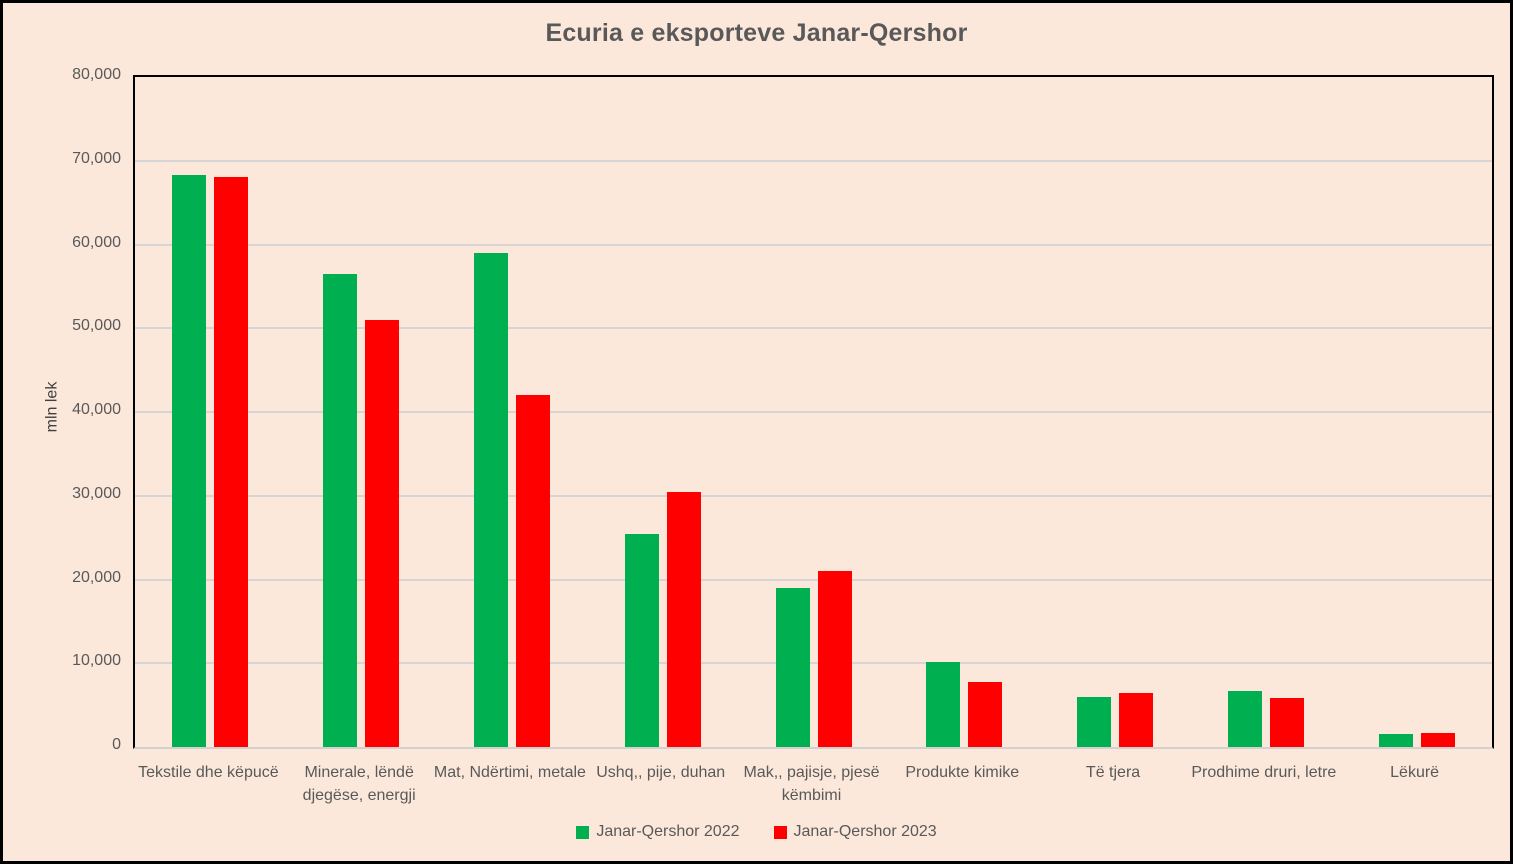  I want to click on legend-item: Janar-Qershor 2022, so click(658, 832).